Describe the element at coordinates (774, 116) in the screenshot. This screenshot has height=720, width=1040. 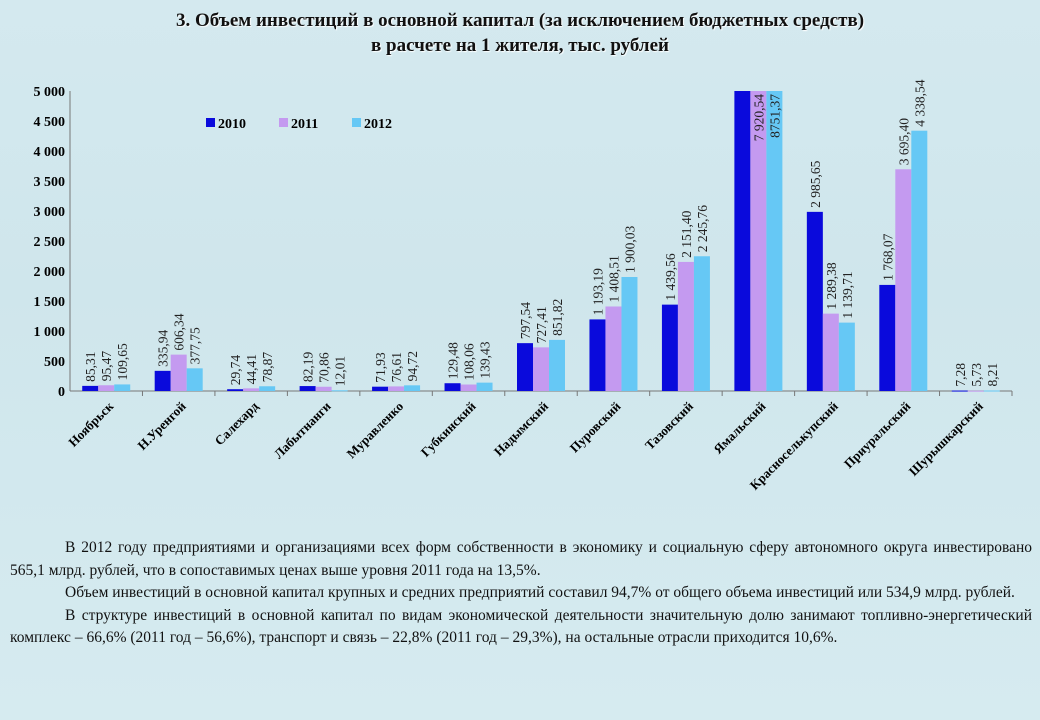
I see `data-label: 8751,37` at that location.